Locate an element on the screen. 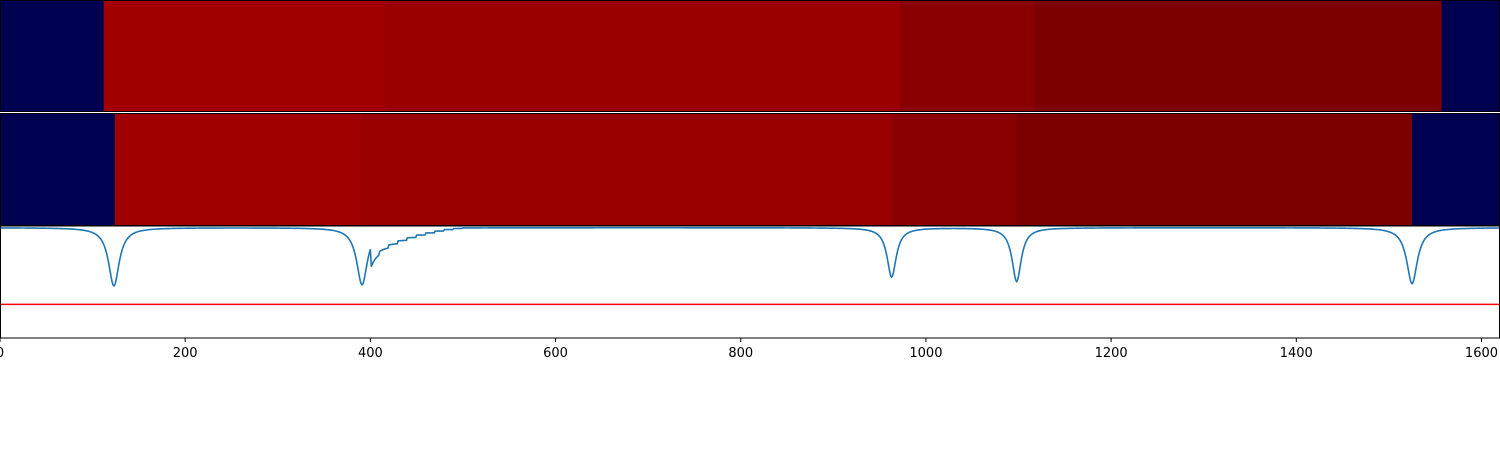 Image resolution: width=1500 pixels, height=450 pixels. x-tick-label-2: 400 is located at coordinates (370, 353).